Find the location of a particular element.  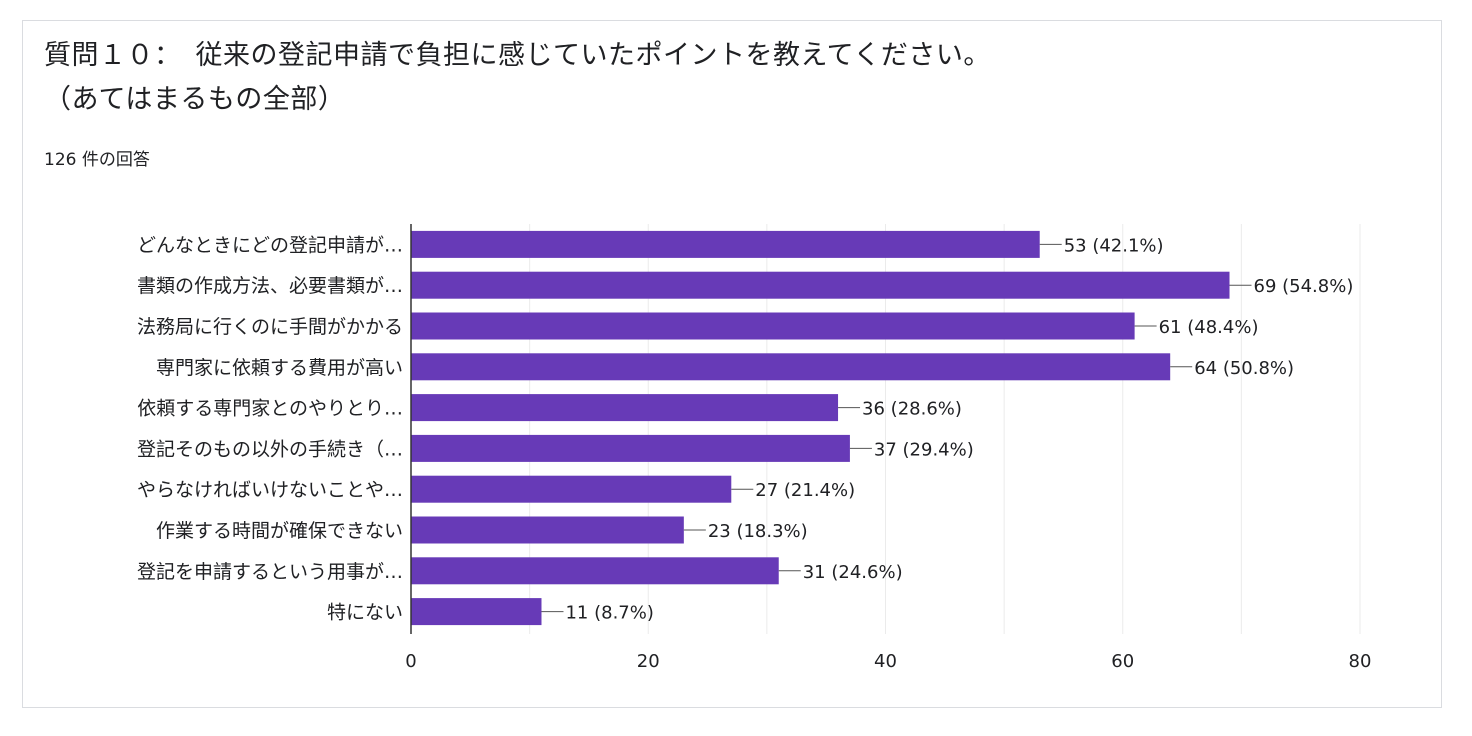

data-label: 11 (8.7%) is located at coordinates (609, 613).